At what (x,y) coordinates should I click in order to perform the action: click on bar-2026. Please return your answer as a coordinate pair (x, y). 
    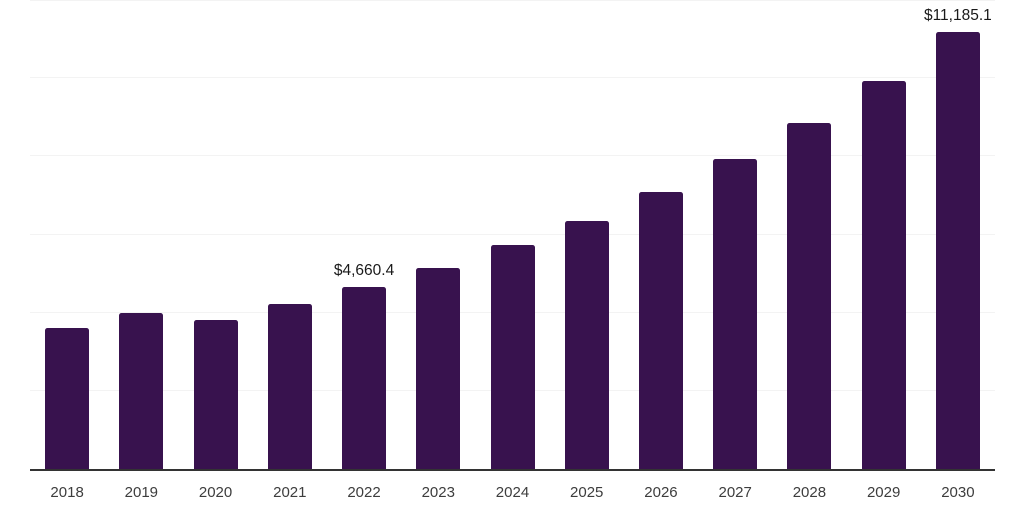
    Looking at the image, I should click on (660, 330).